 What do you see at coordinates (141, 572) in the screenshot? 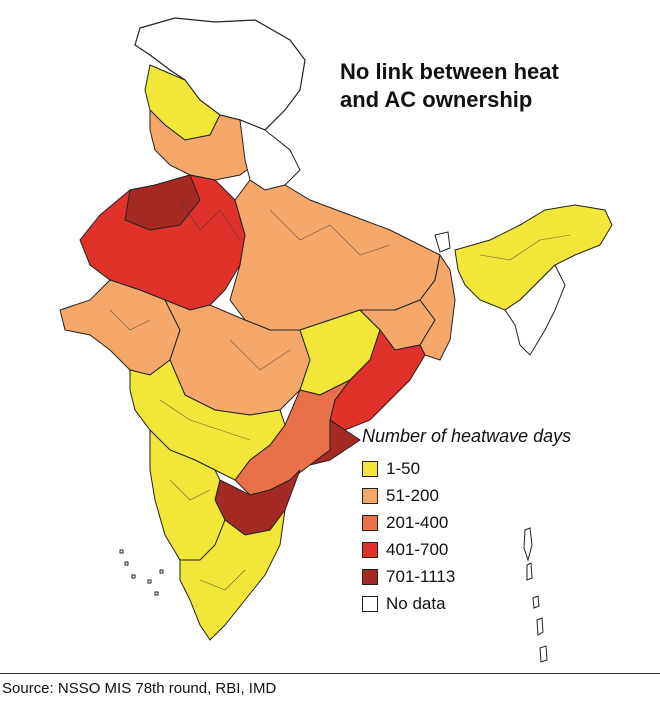
I see `lakshadweep-islands` at bounding box center [141, 572].